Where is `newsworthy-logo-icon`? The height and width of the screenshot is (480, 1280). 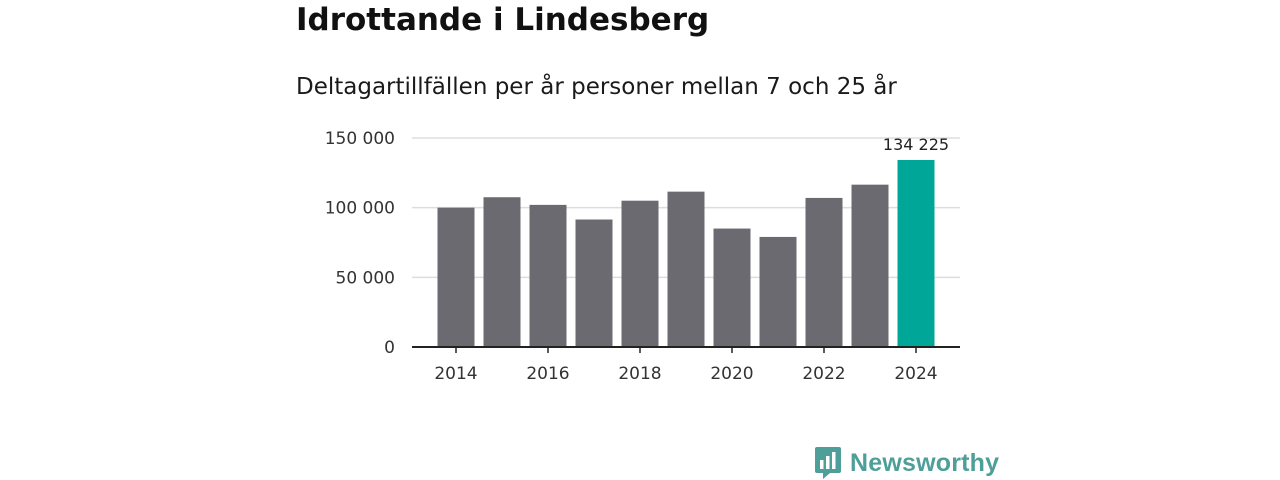 newsworthy-logo-icon is located at coordinates (828, 463).